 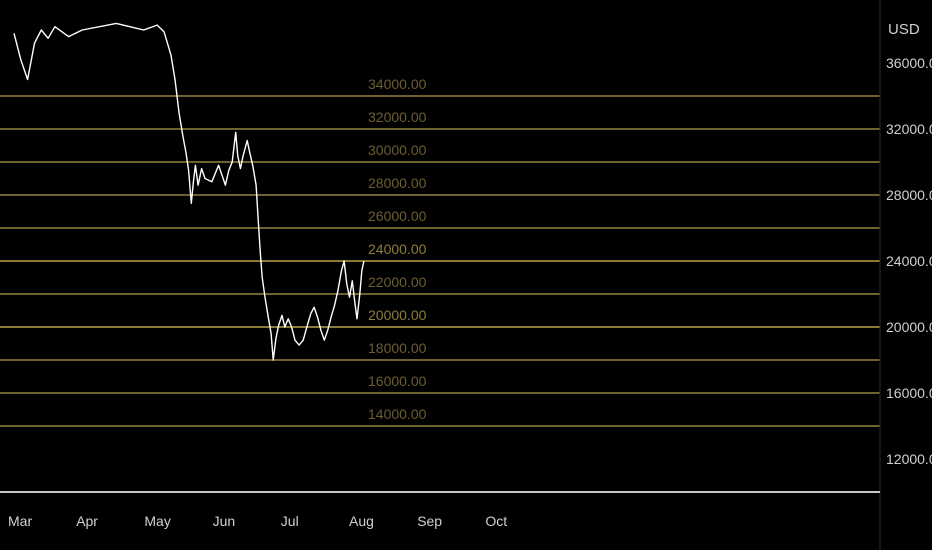 What do you see at coordinates (397, 117) in the screenshot?
I see `level-label: 32000.00` at bounding box center [397, 117].